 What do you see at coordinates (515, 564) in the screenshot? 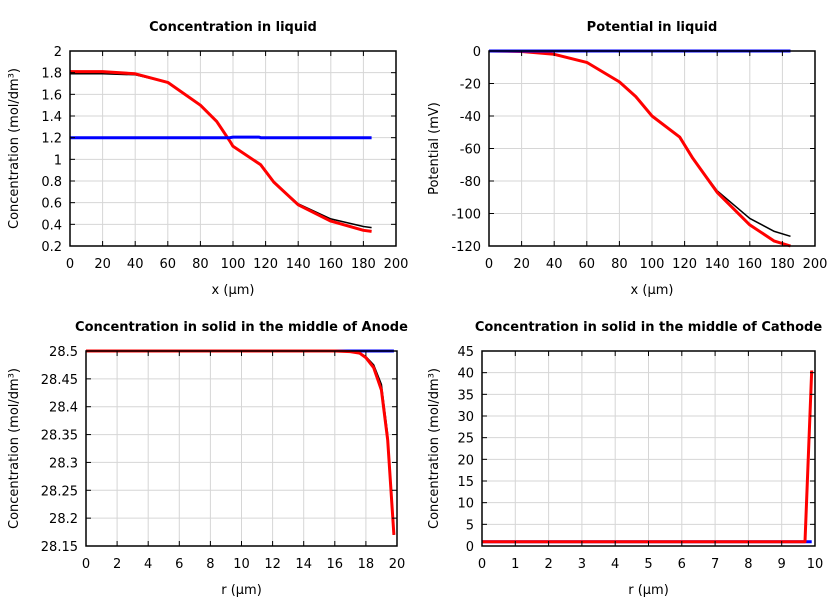
I see `x-tick-label: 1` at bounding box center [515, 564].